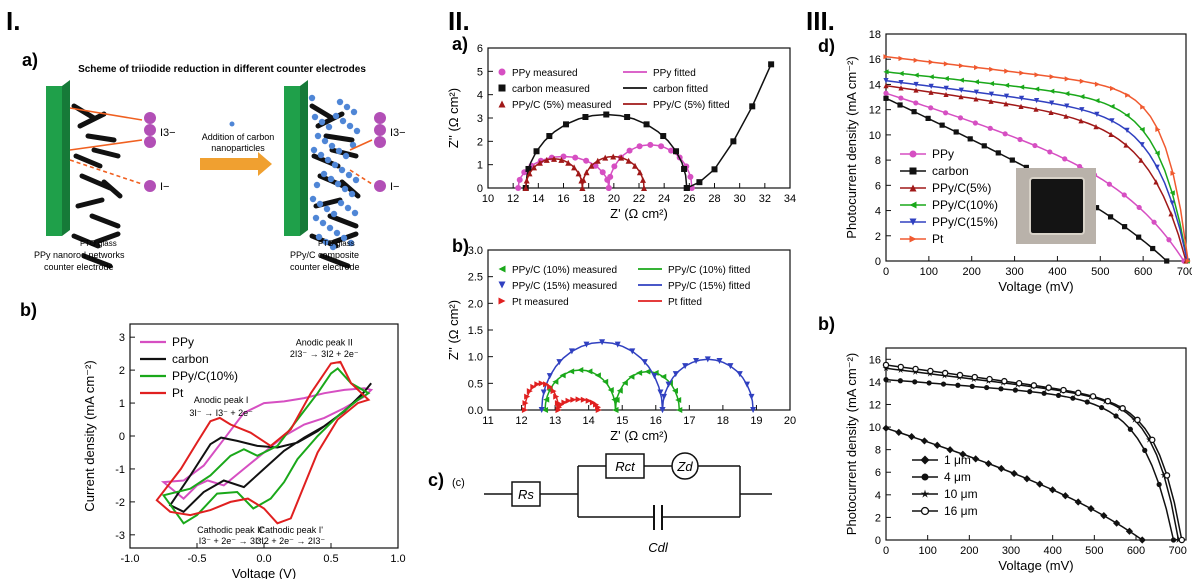 This screenshot has width=1192, height=579. I want to click on legend-label: Pt fitted, so click(685, 302).